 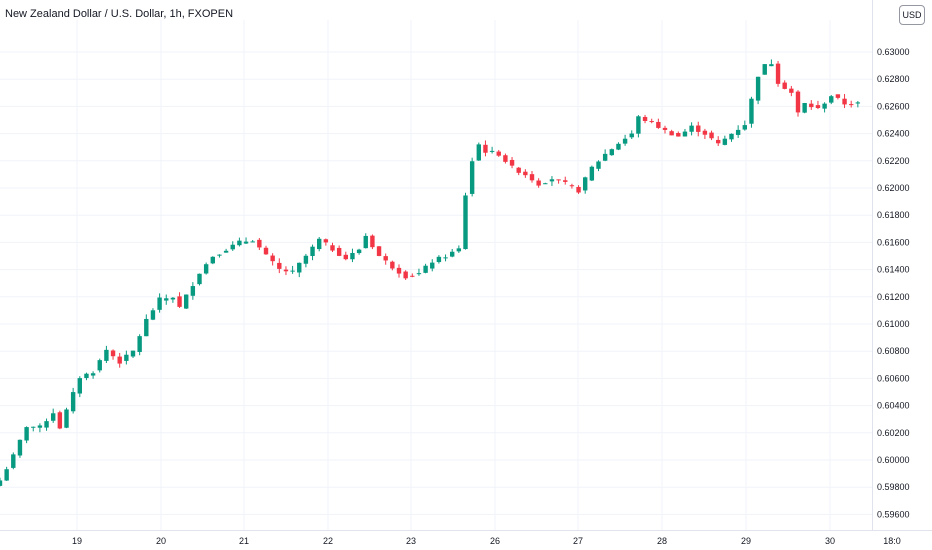 What do you see at coordinates (77, 541) in the screenshot?
I see `x-tick-label: 19` at bounding box center [77, 541].